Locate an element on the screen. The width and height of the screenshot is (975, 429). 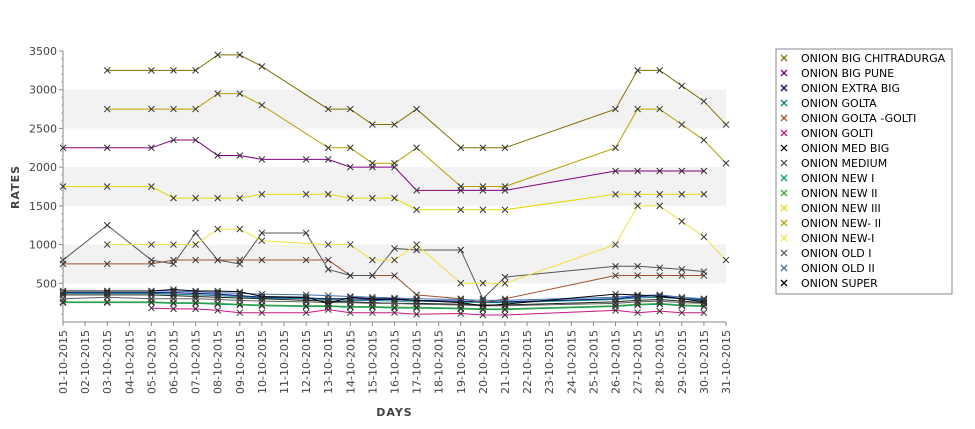
x-tick-label: 05-10-2015 is located at coordinates (151, 362).